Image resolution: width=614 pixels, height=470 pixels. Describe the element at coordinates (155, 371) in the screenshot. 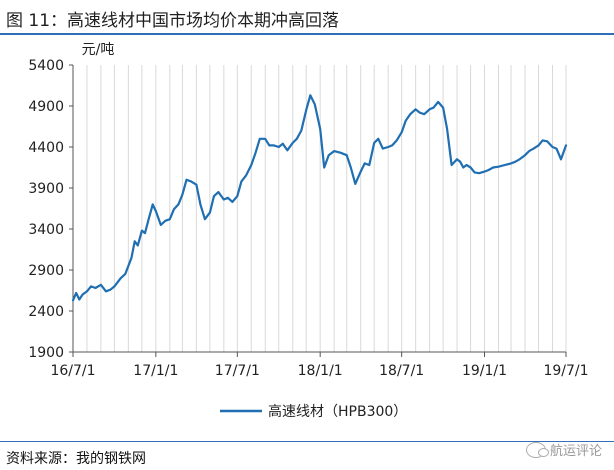

I see `x-tick-label: 17/1/1` at that location.